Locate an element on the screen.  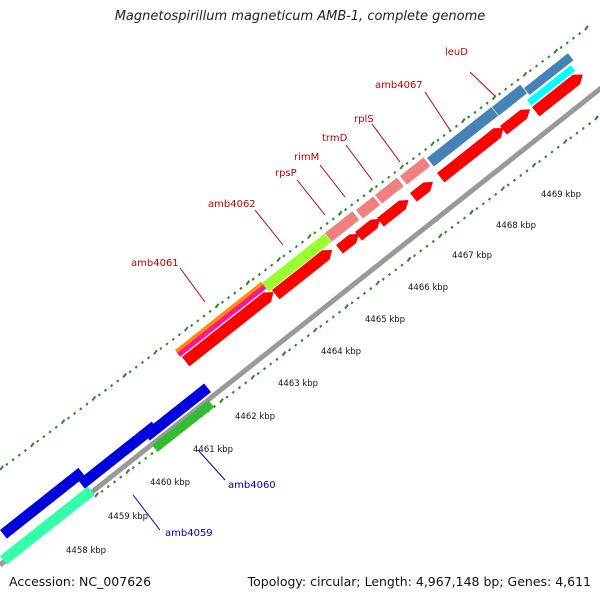
scale-label: 4469 kbp is located at coordinates (561, 195).